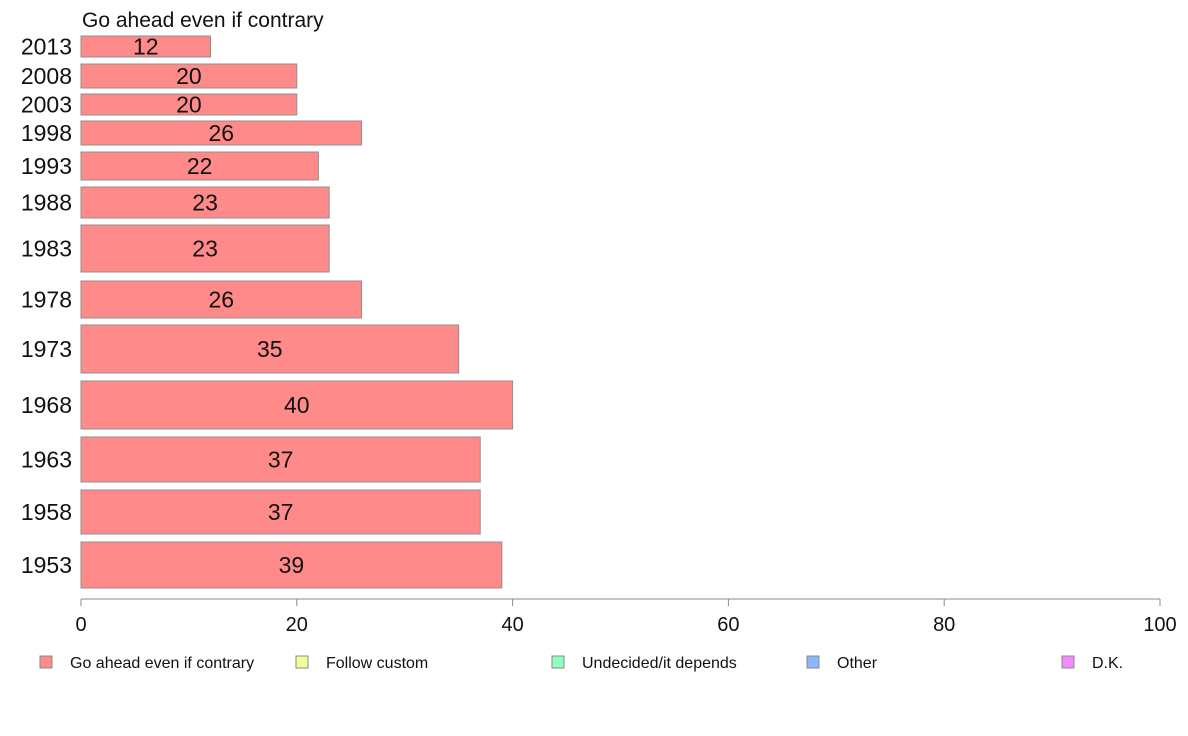 The height and width of the screenshot is (736, 1188). Describe the element at coordinates (659, 663) in the screenshot. I see `legend-label-3: Undecided/it depends` at that location.